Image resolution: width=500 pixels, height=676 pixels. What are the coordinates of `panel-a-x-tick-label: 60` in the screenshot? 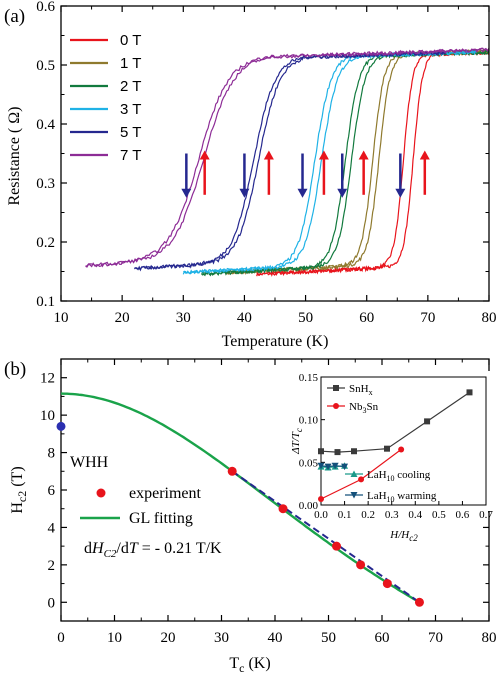 It's located at (366, 318).